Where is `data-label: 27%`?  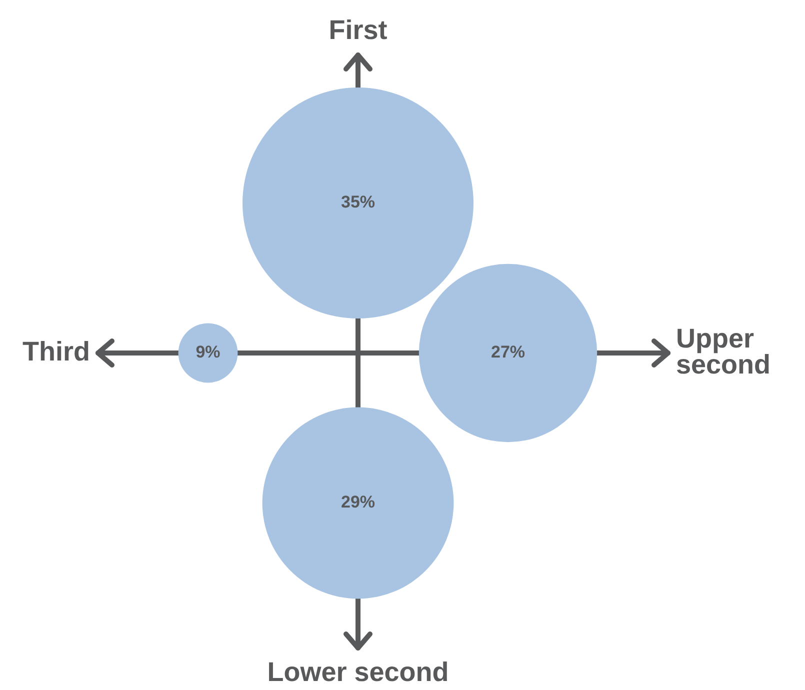 data-label: 27% is located at coordinates (508, 352).